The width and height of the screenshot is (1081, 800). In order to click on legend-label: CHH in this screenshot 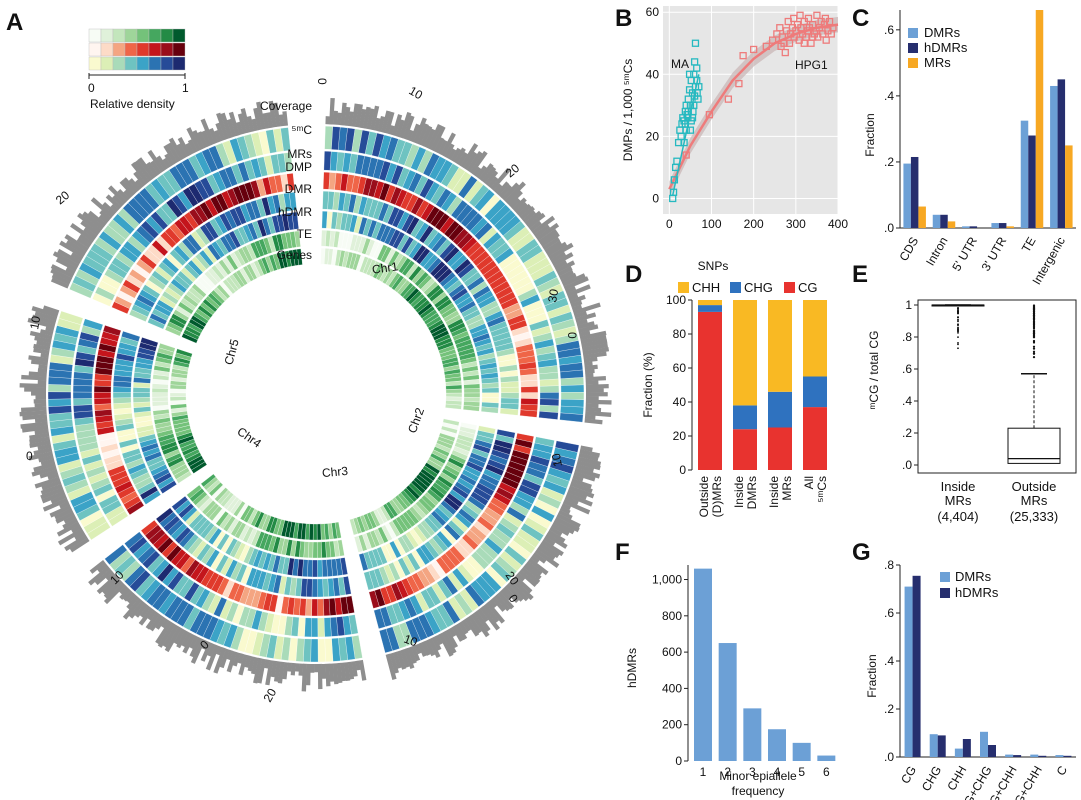, I will do `click(706, 287)`.